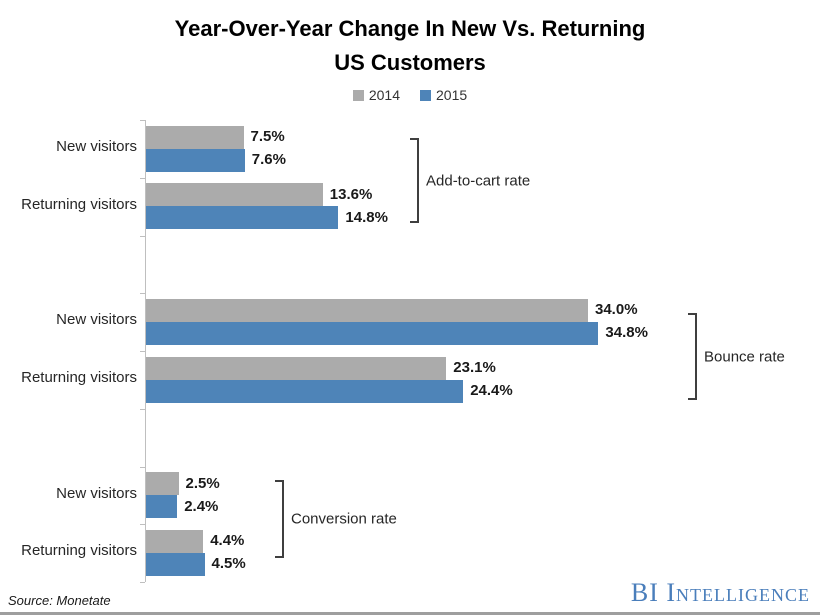 The height and width of the screenshot is (615, 820). I want to click on legend-label-2015: 2015, so click(452, 95).